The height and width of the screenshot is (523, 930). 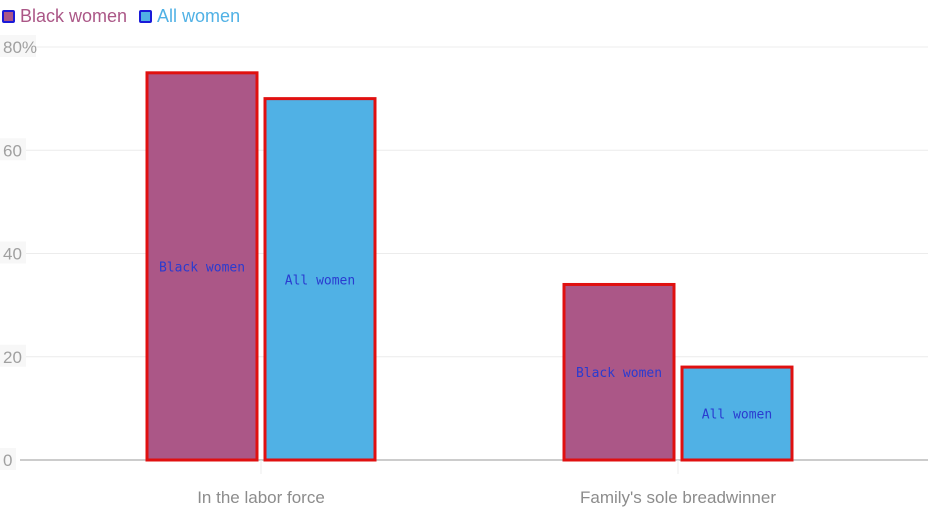 I want to click on x-category-label: In the labor force, so click(x=261, y=497).